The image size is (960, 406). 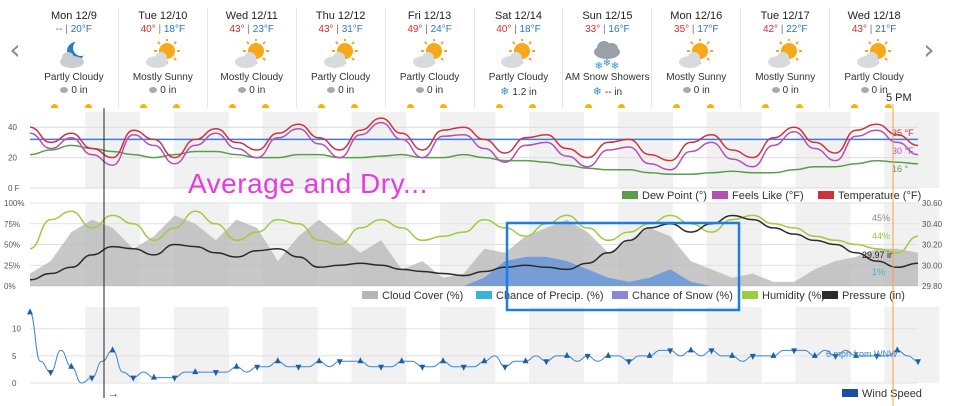 I want to click on legend-precip-chance-swatch, so click(x=484, y=295).